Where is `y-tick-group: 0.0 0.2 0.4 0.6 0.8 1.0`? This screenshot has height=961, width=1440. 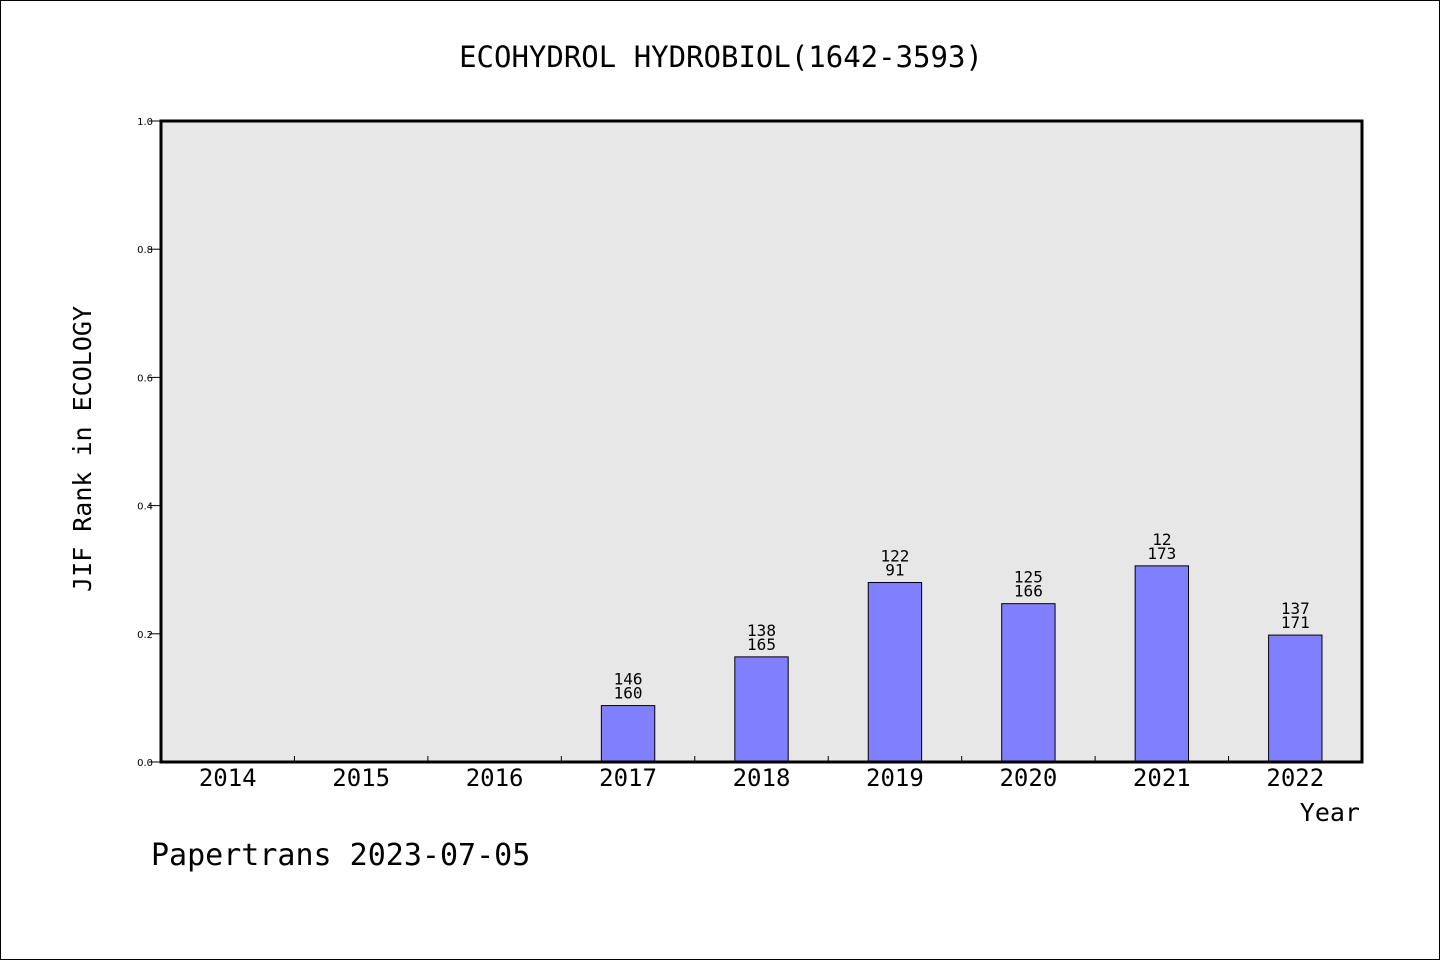
y-tick-group: 0.0 0.2 0.4 0.6 0.8 1.0 is located at coordinates (149, 443).